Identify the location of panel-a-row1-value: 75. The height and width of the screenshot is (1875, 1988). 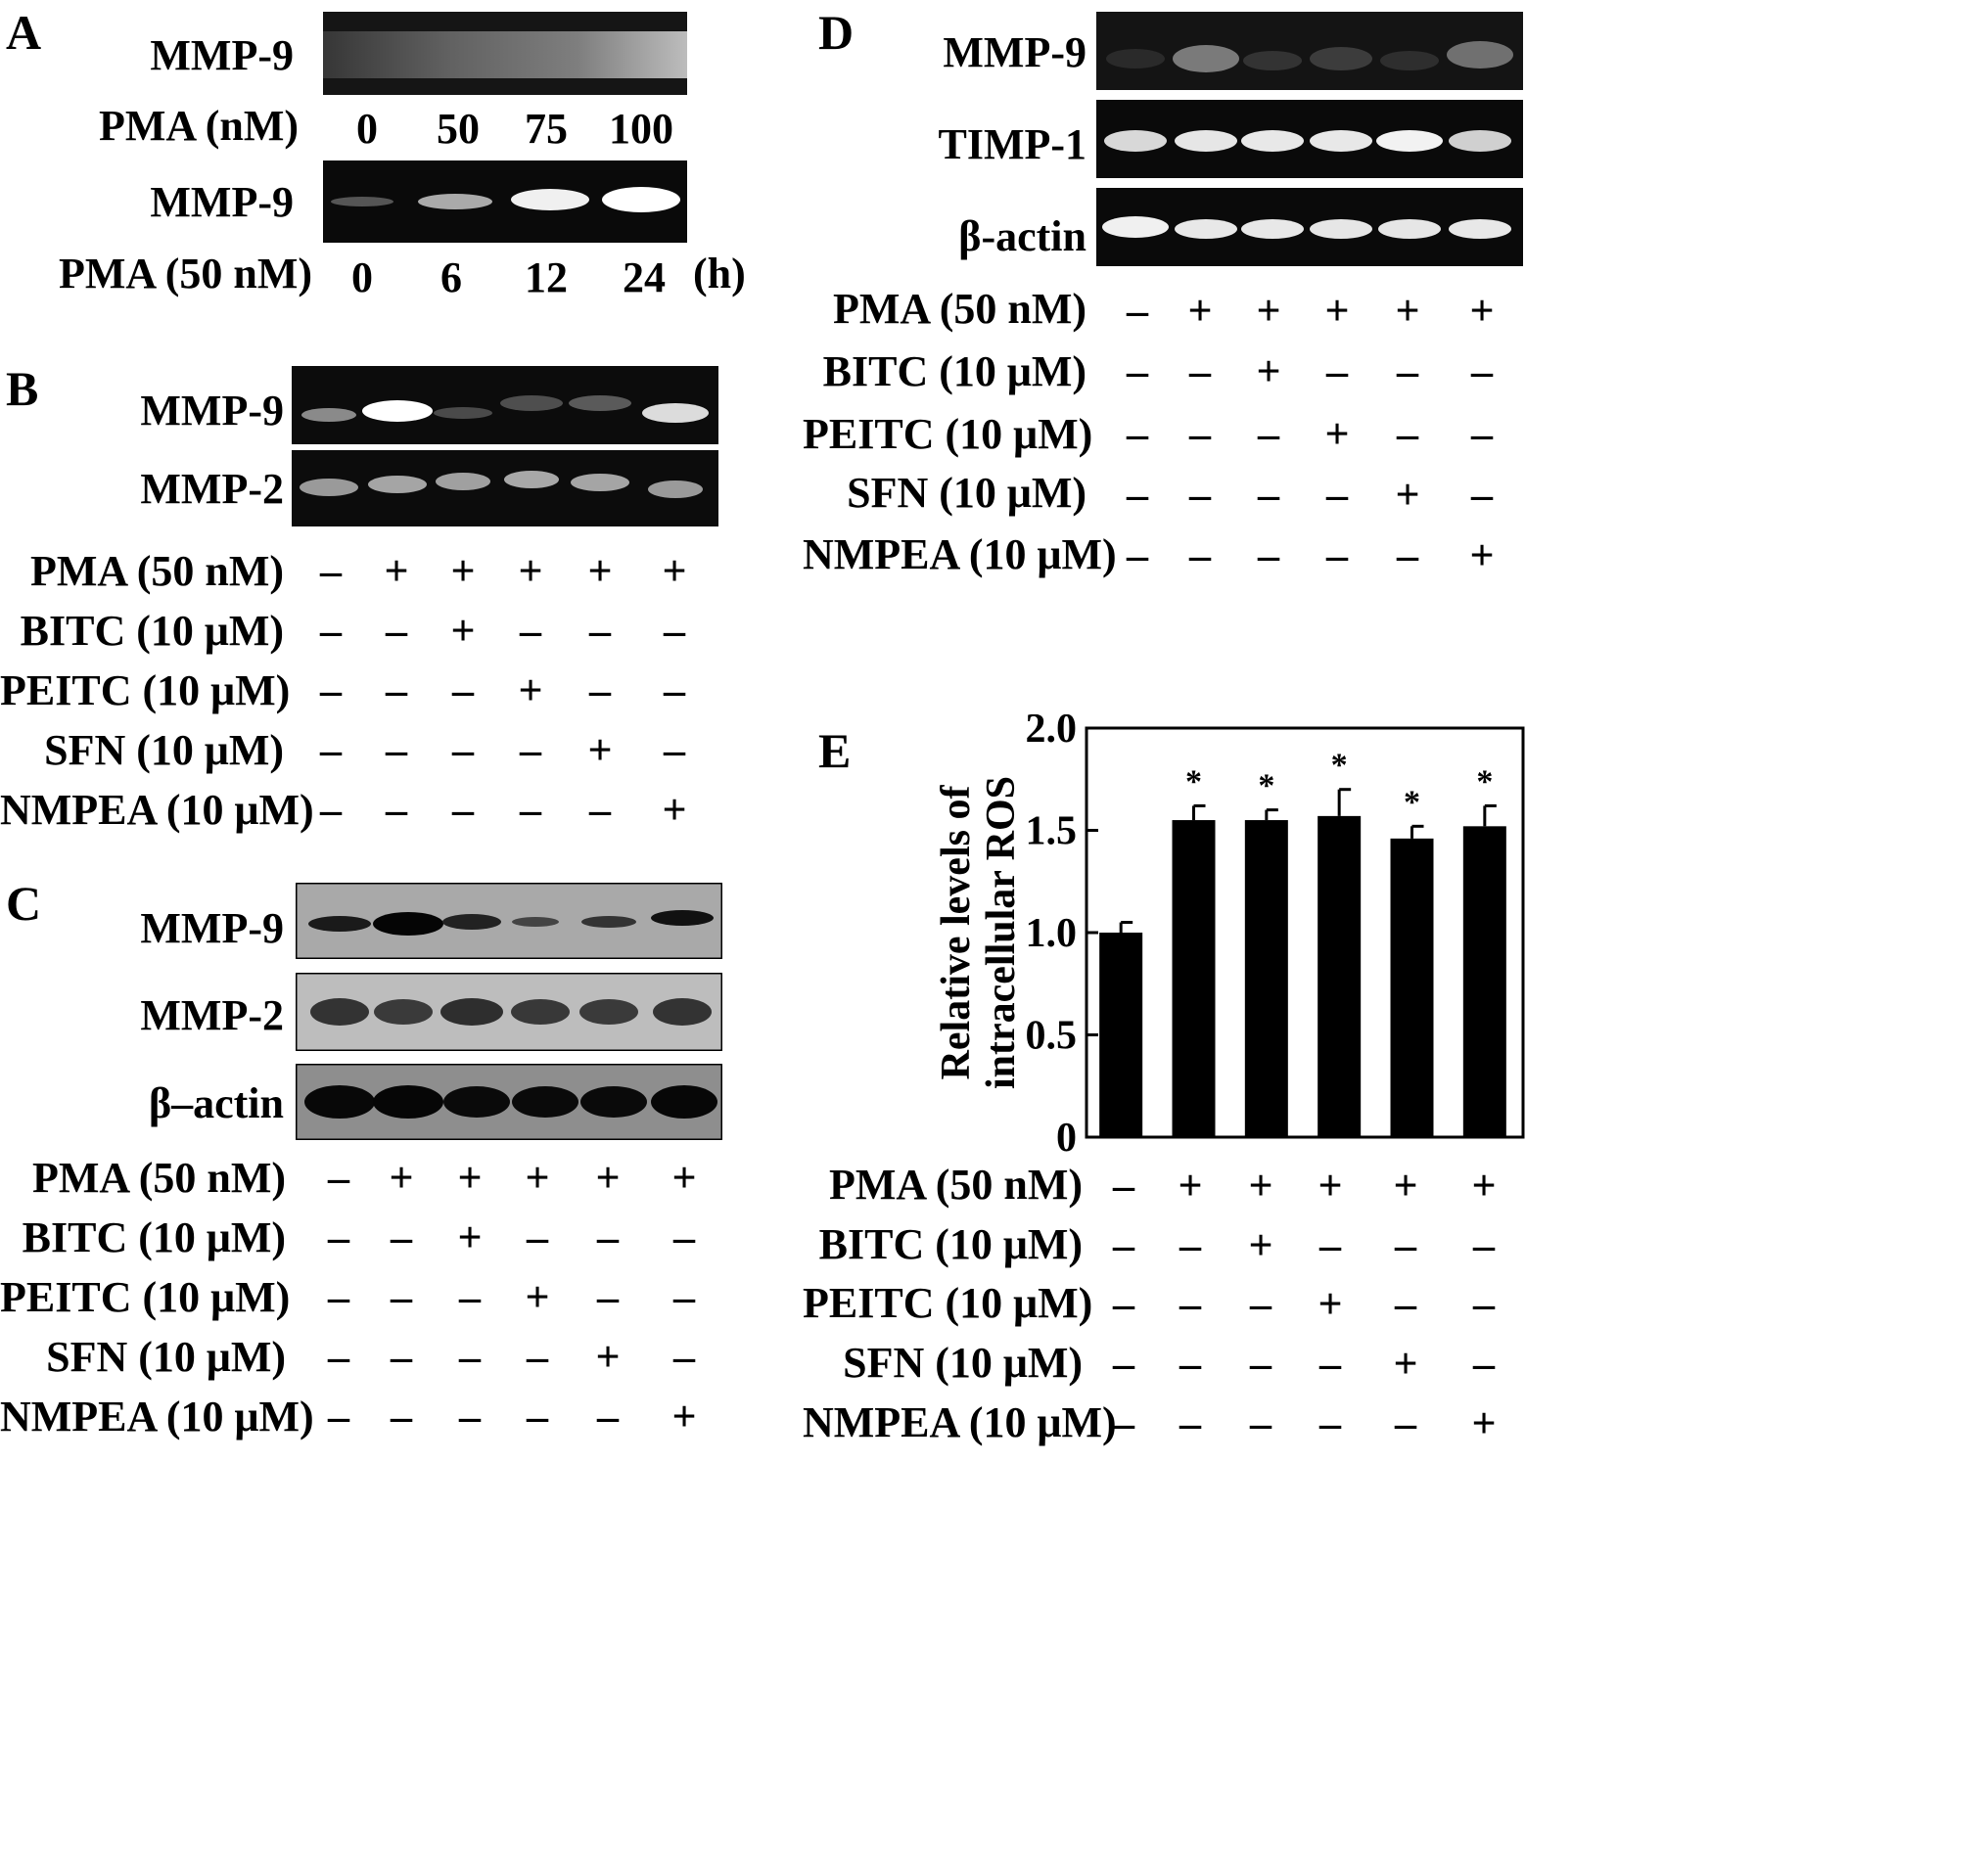
(546, 129).